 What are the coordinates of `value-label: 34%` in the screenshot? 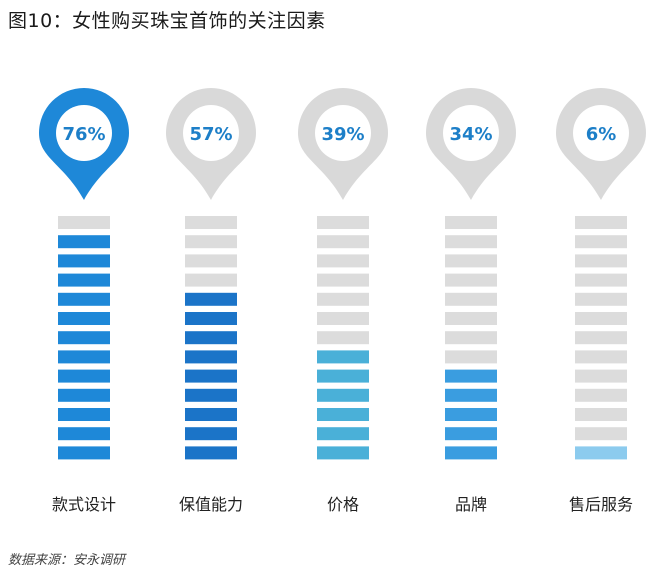 It's located at (470, 134).